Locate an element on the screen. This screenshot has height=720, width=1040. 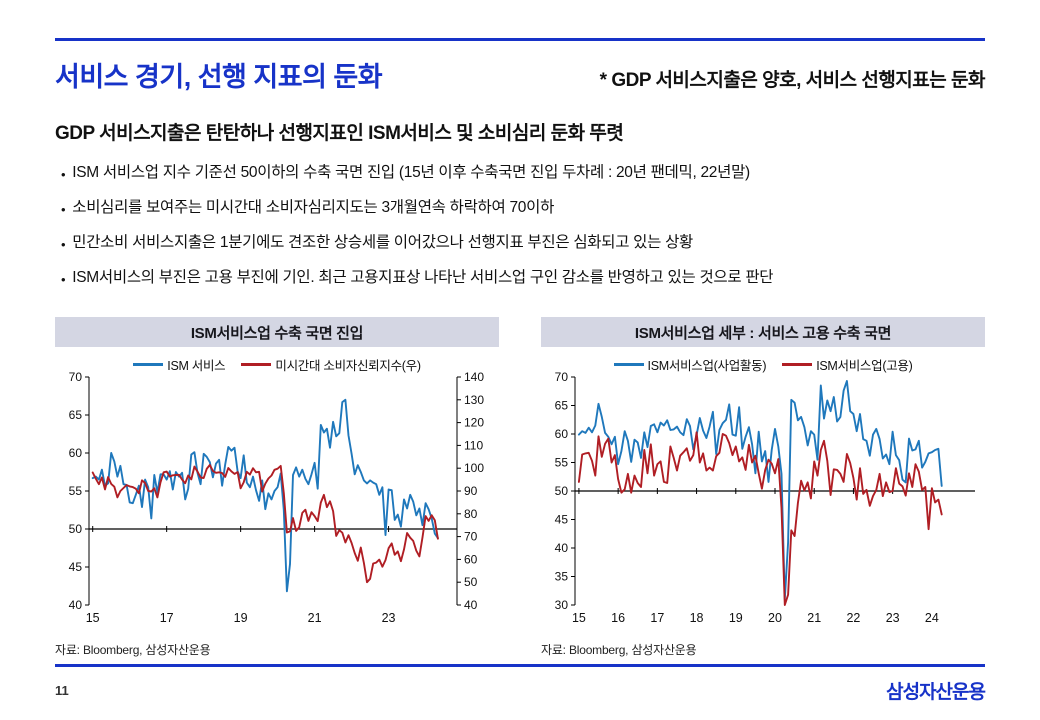
y-axis-tick-label: 30 is located at coordinates (562, 605).